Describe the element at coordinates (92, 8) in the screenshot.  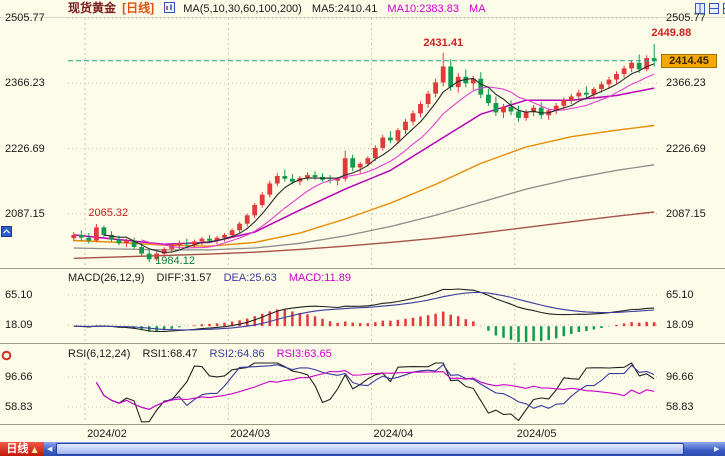
I see `symbol-name: 现货黄金` at that location.